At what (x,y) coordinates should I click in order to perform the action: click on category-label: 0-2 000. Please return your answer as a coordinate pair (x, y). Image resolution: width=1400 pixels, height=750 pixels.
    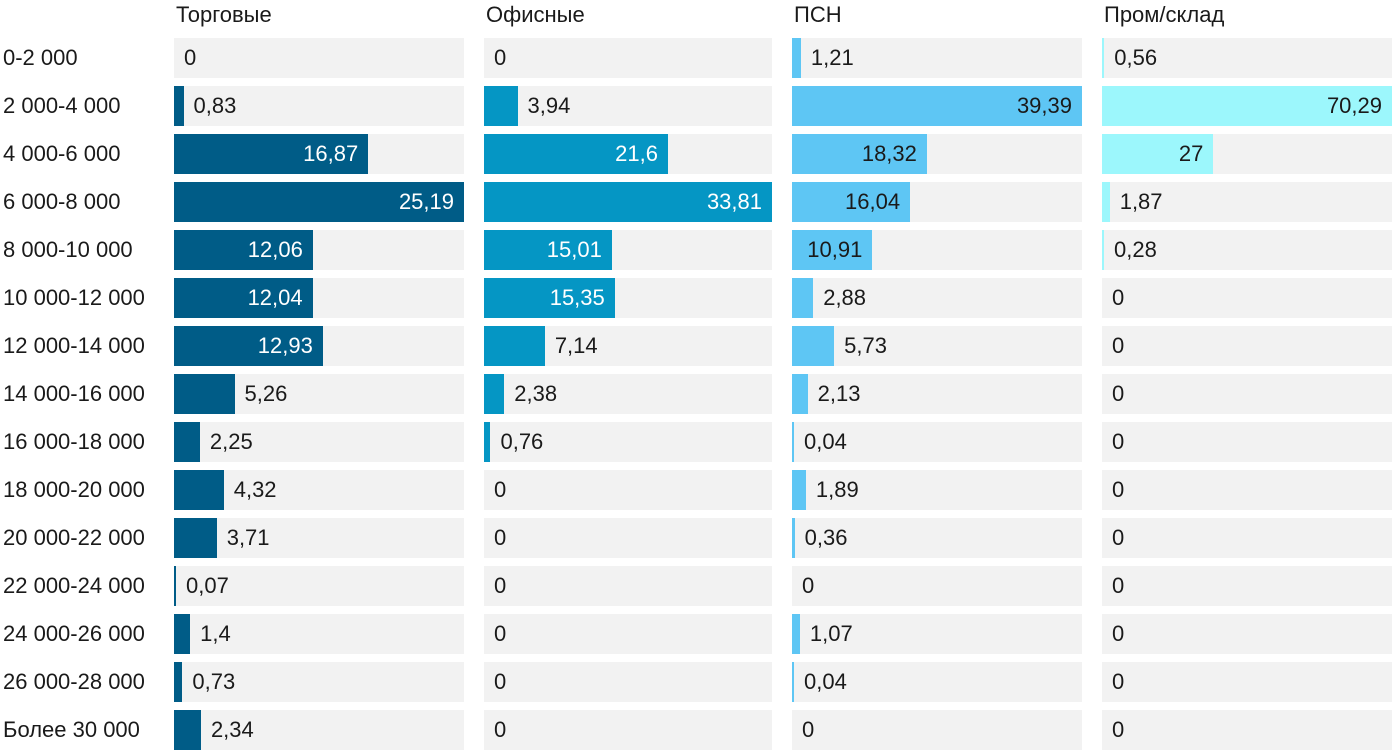
    Looking at the image, I should click on (40, 57).